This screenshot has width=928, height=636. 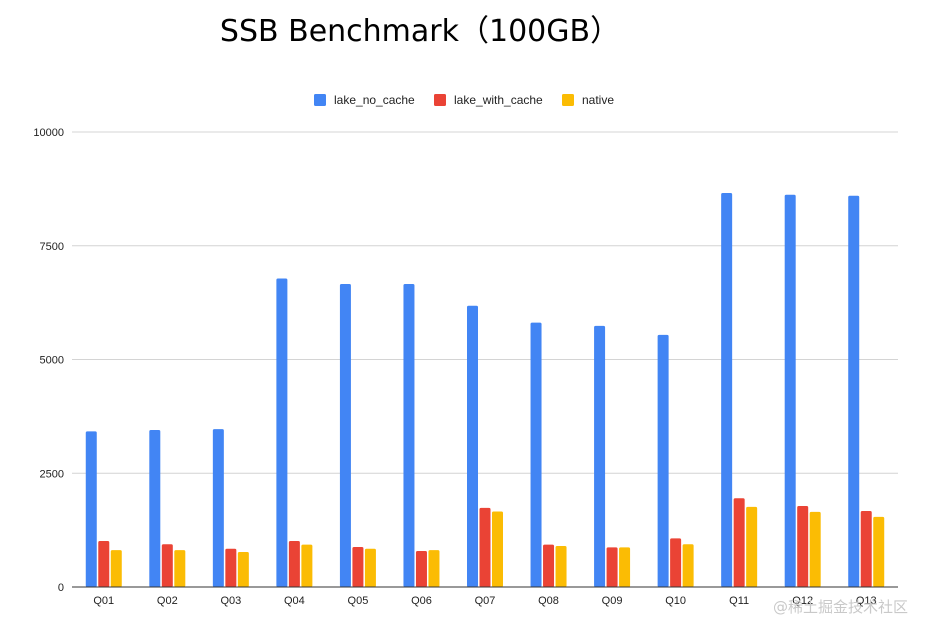 What do you see at coordinates (815, 549) in the screenshot?
I see `bar-native-Q12` at bounding box center [815, 549].